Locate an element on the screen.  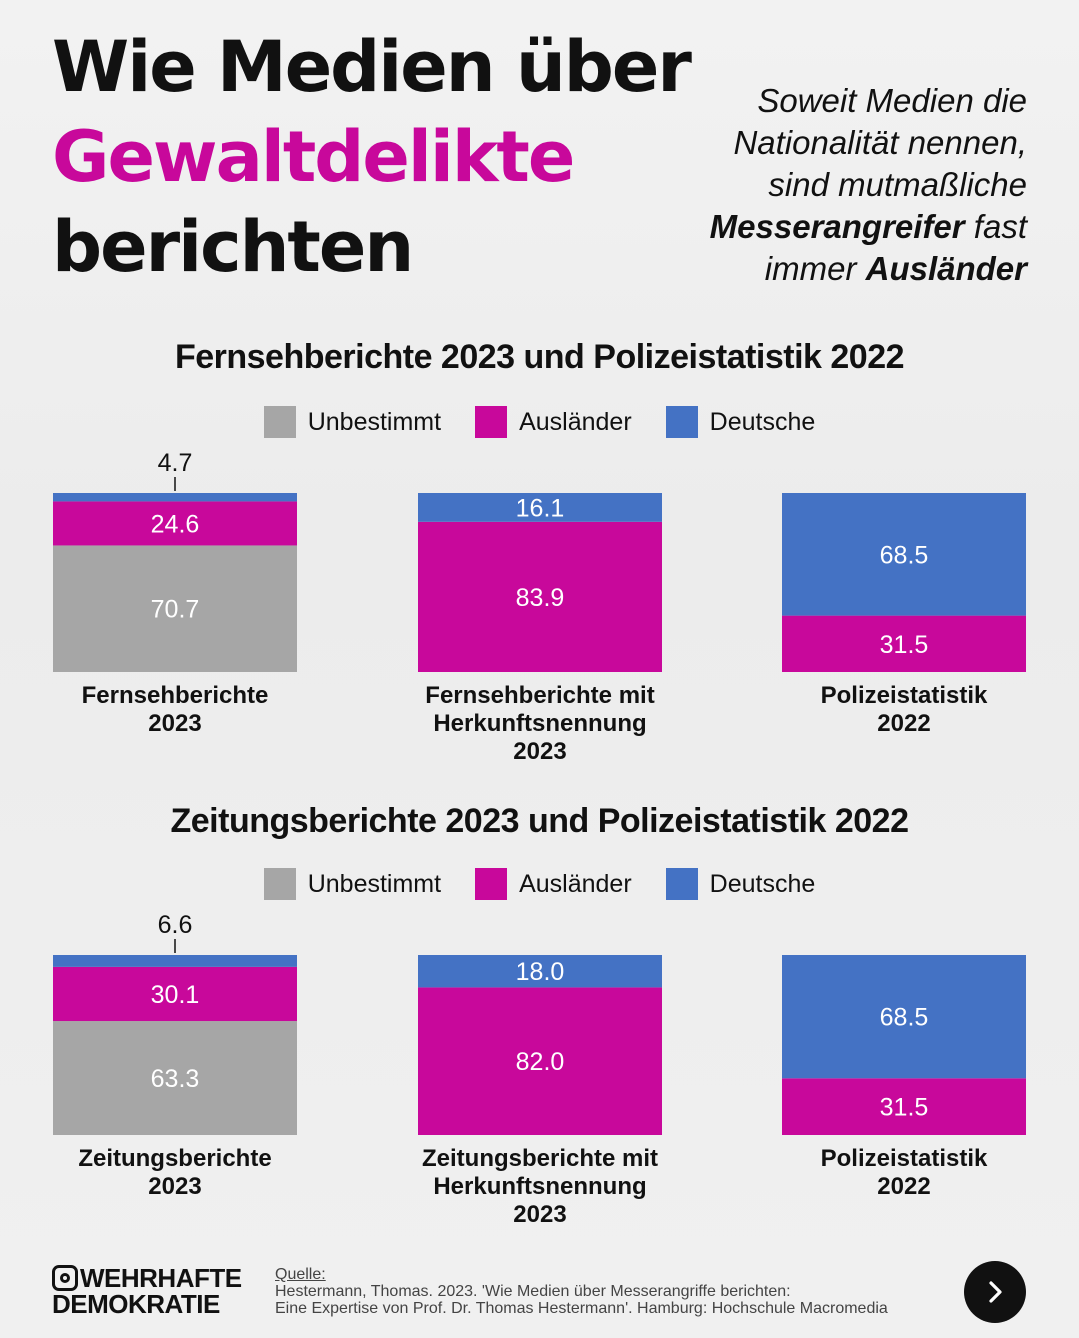
data-label-auslaender-2: 82.0 is located at coordinates (540, 1062).